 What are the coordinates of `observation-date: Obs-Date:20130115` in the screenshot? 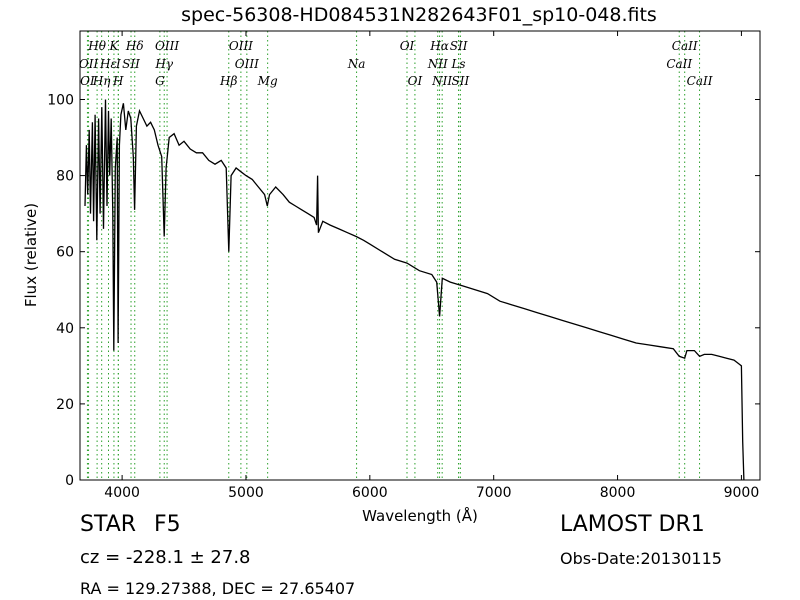 It's located at (641, 558).